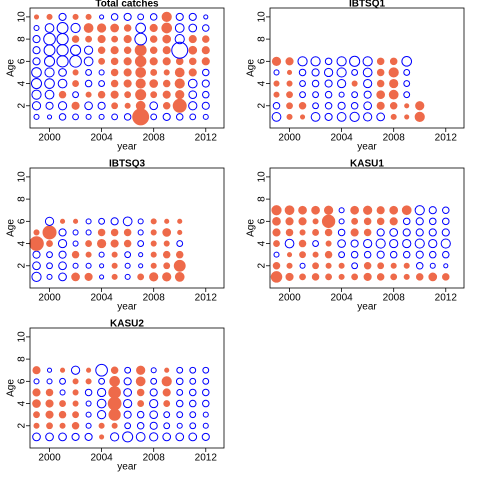 This screenshot has width=480, height=480. I want to click on plot-frame, so click(127, 68).